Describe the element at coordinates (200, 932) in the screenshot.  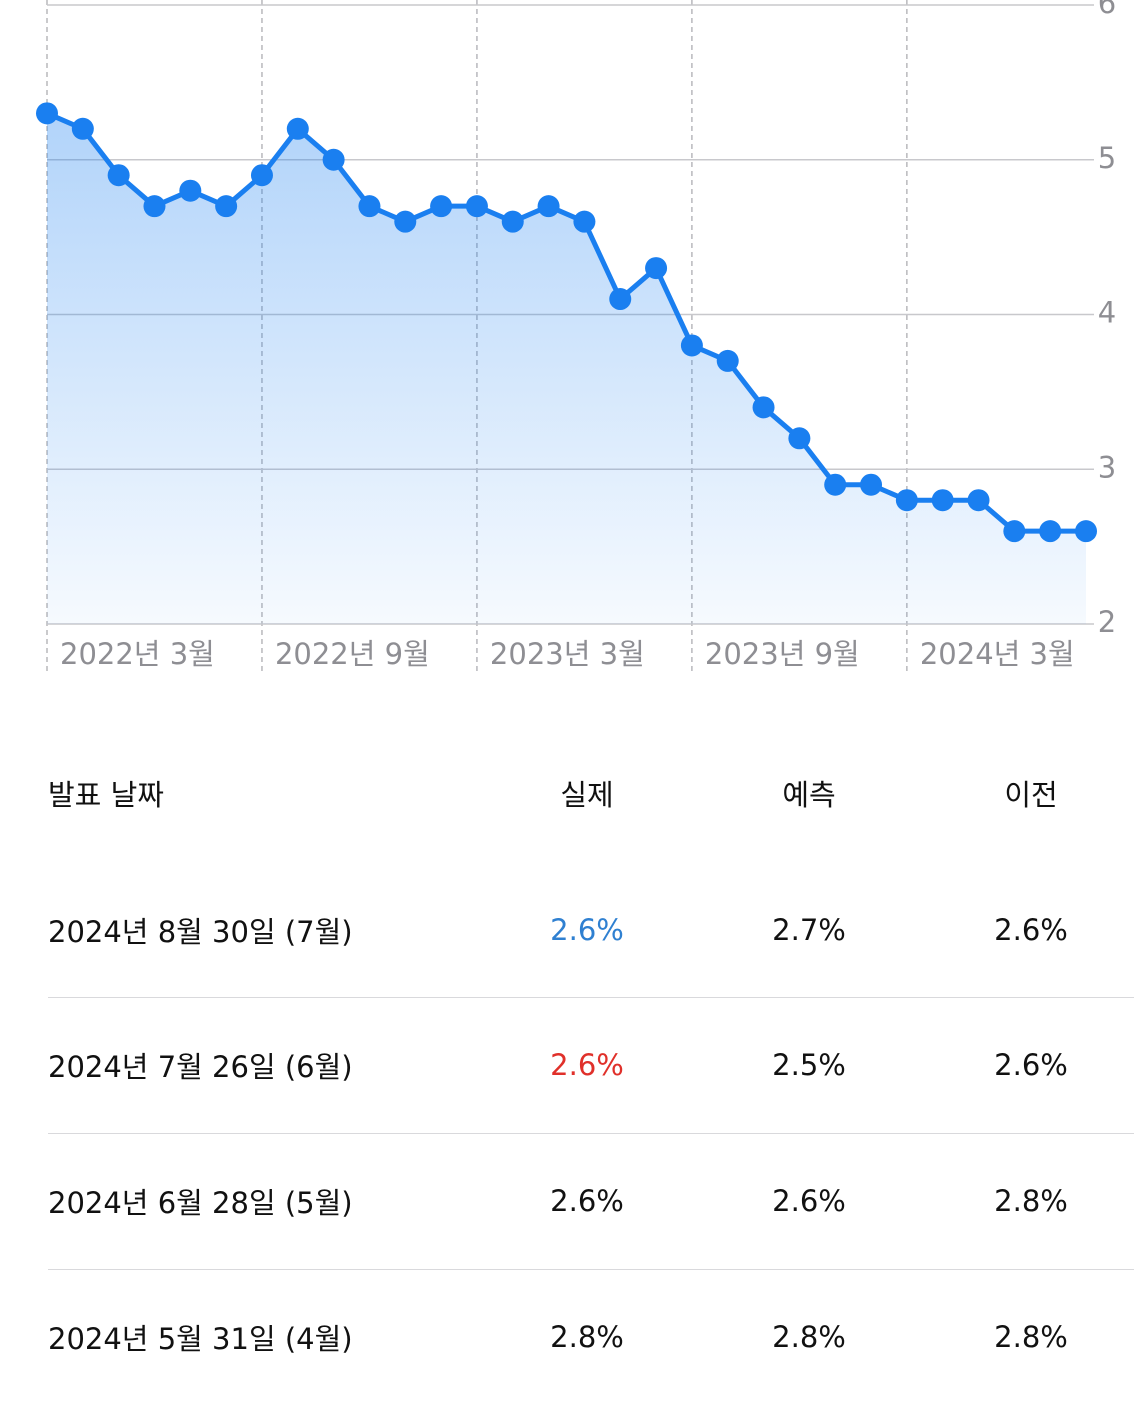
I see `row-date: 2024년 8월 30일 (7월)` at that location.